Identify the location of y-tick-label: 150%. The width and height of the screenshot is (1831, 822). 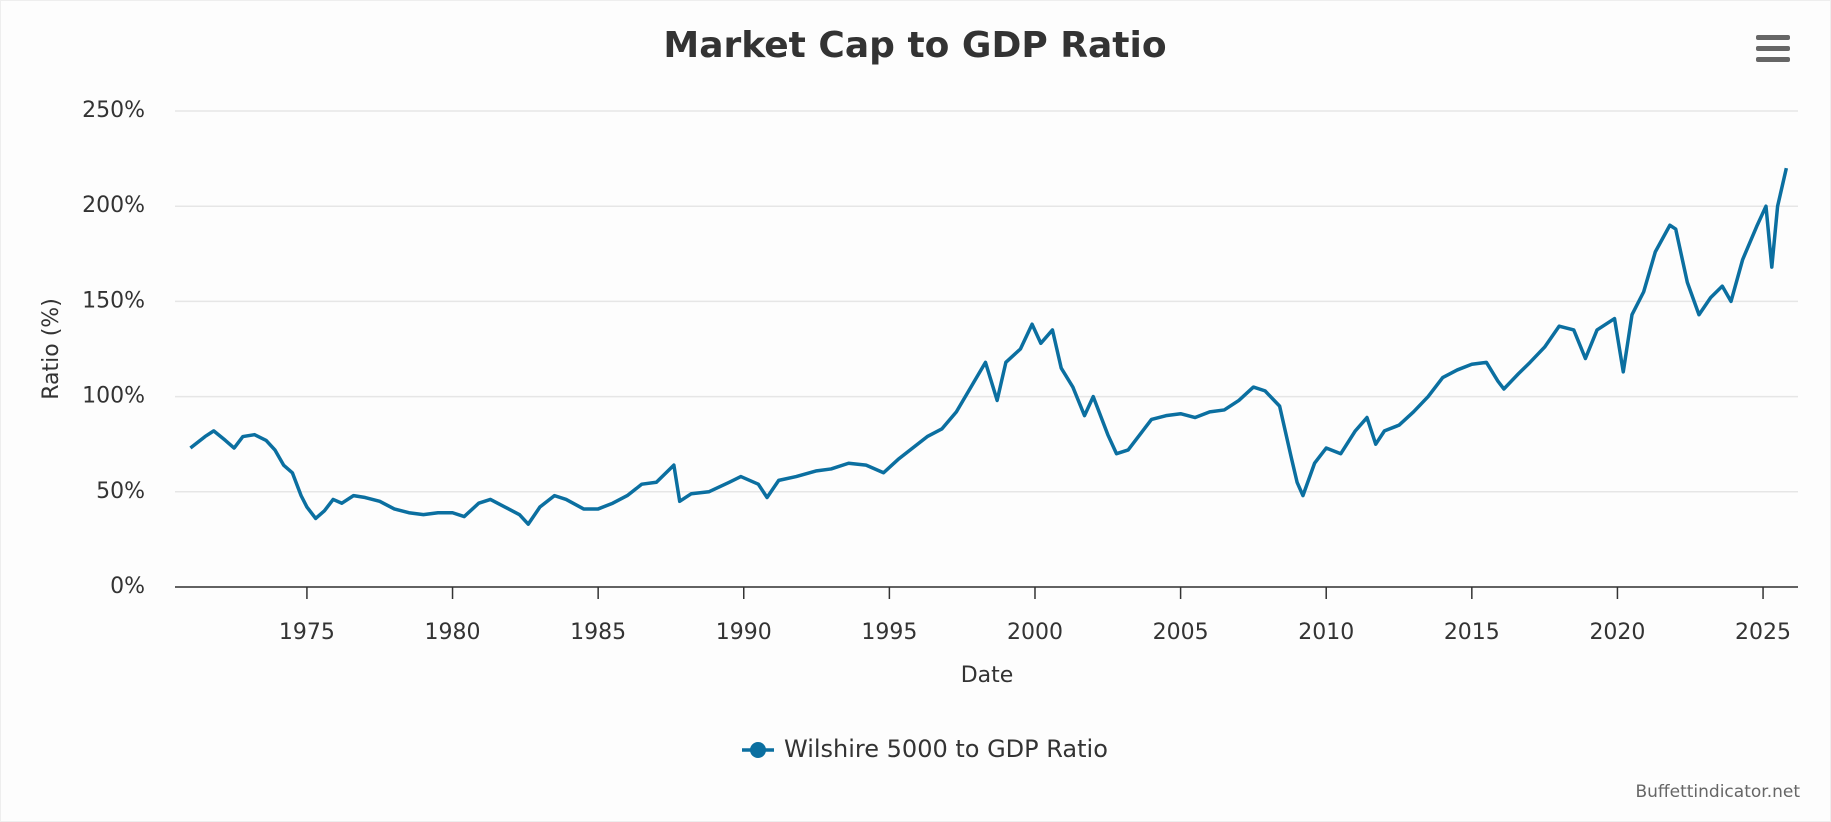
(113, 300).